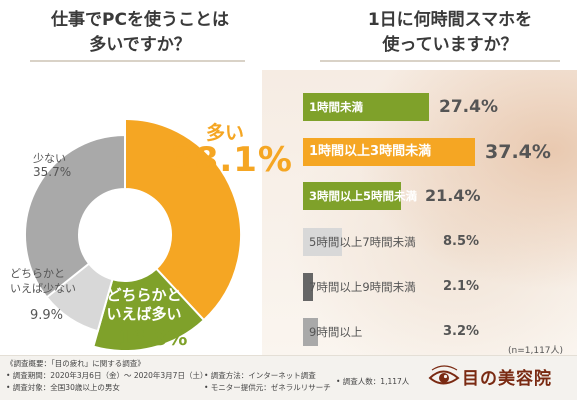  I want to click on pie-slice-どちらかといえば多い, so click(149, 308).